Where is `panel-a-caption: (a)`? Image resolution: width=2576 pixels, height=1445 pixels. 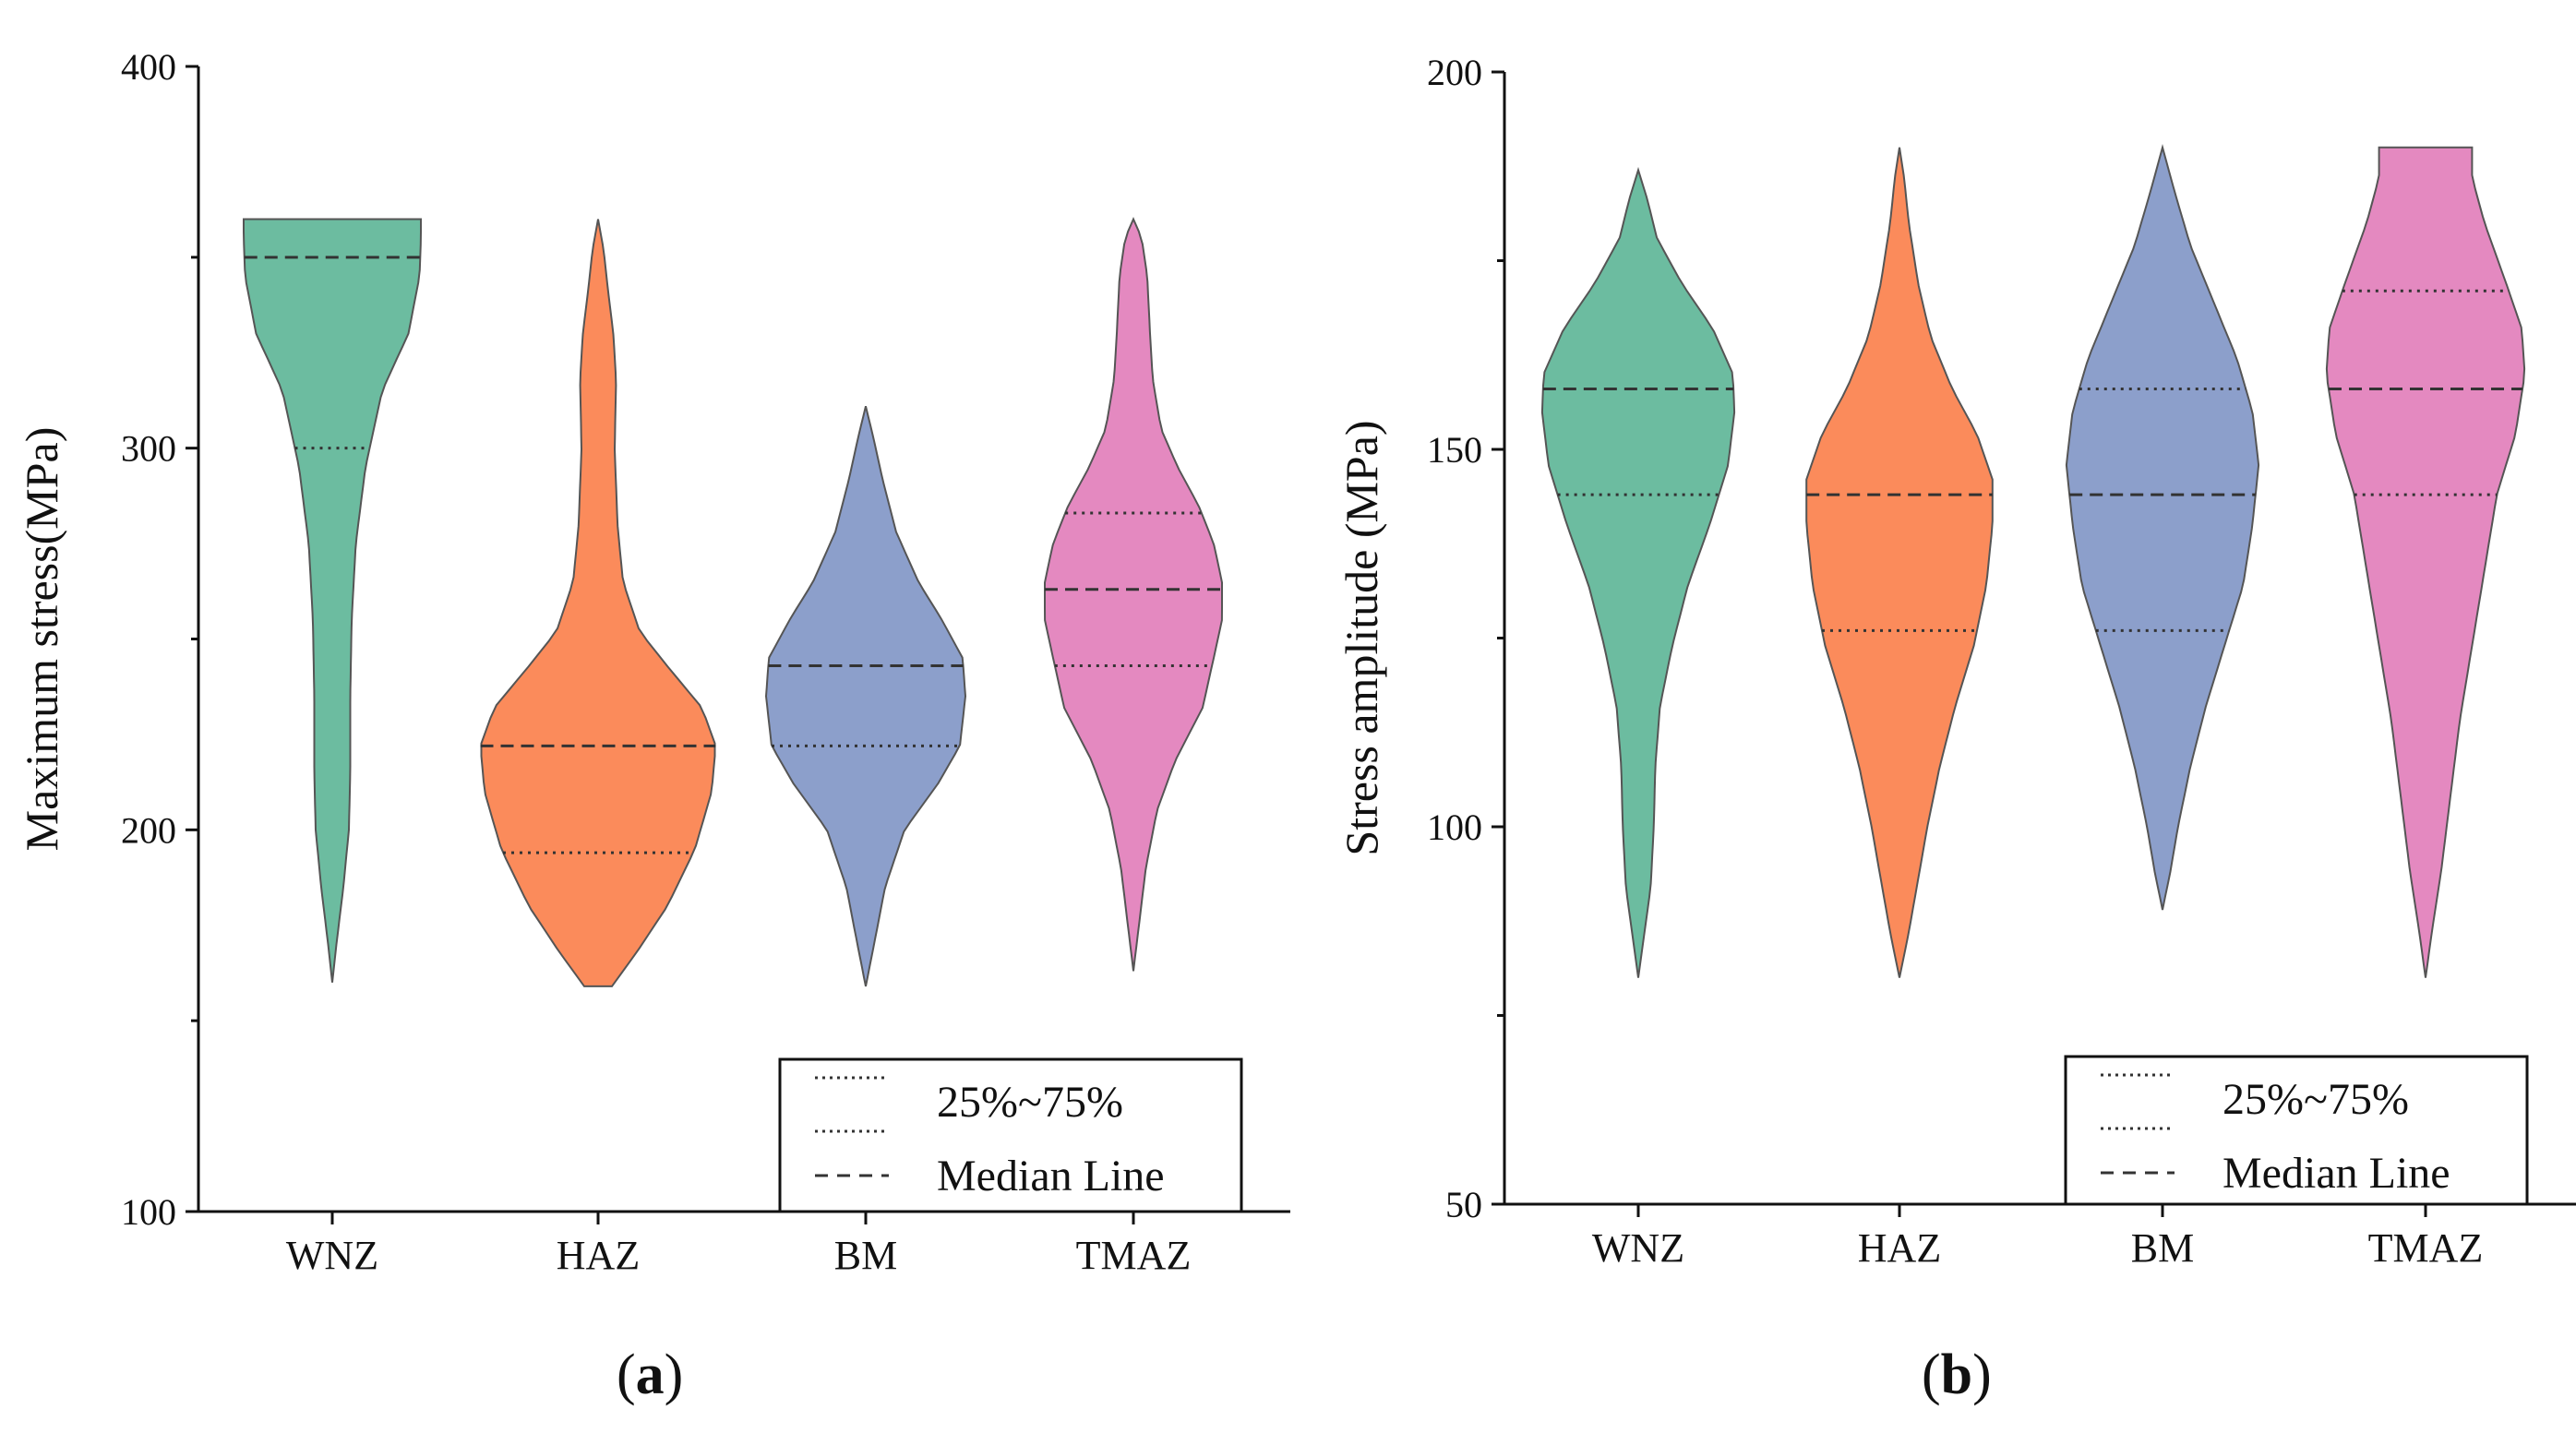 panel-a-caption: (a) is located at coordinates (651, 1374).